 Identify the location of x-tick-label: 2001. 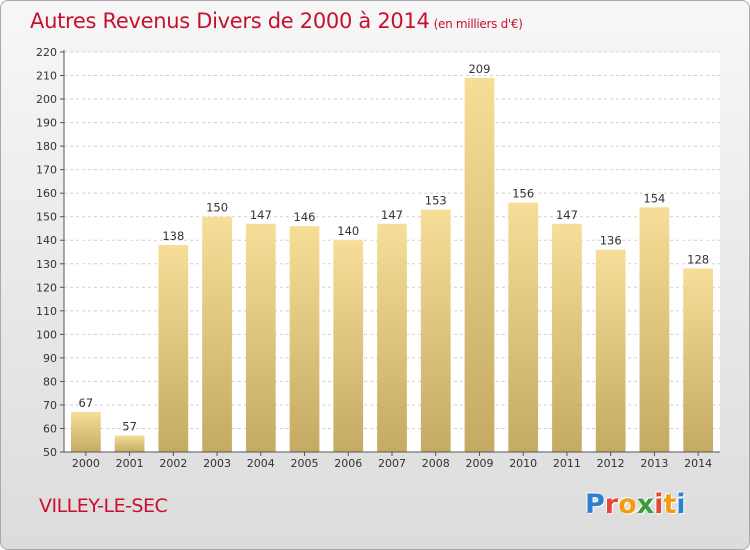
(130, 463).